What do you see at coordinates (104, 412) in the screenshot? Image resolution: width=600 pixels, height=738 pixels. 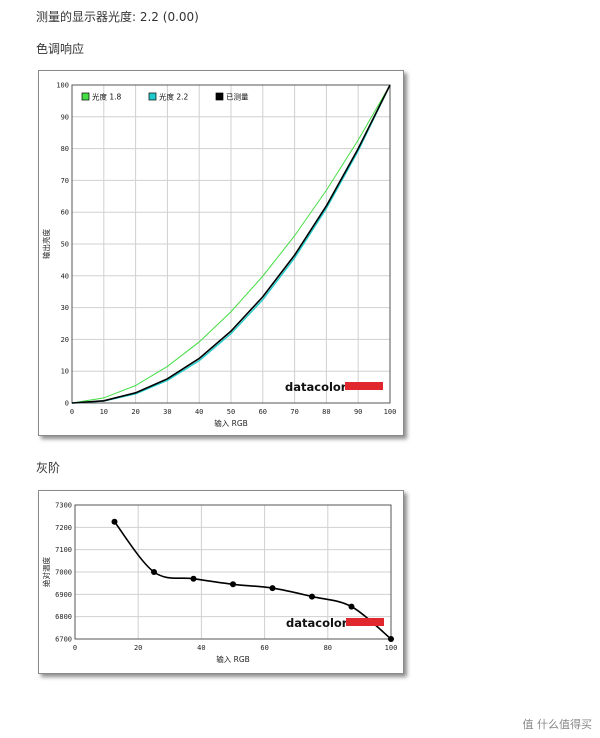 I see `x-tick-label: 10` at bounding box center [104, 412].